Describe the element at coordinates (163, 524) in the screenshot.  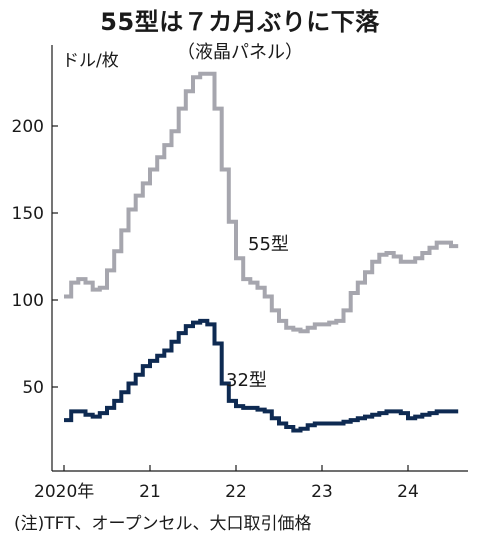
I see `chart-note: (注)TFT、オープンセル、大口取引価格` at that location.